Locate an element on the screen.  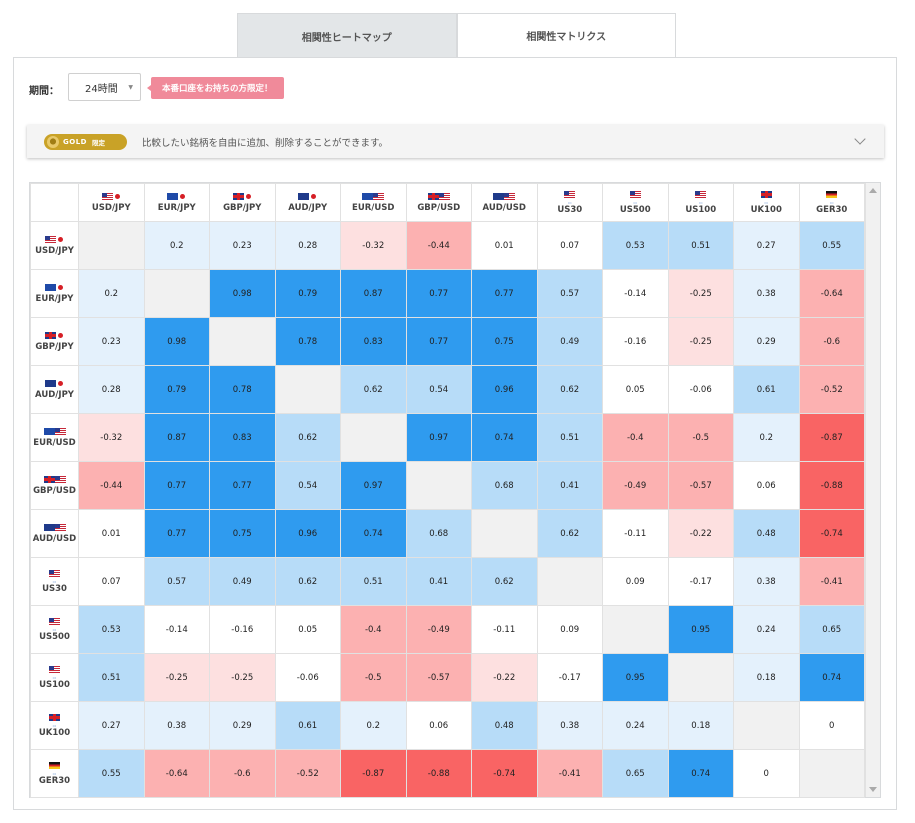
correlation-cell: 0.78 is located at coordinates (242, 389).